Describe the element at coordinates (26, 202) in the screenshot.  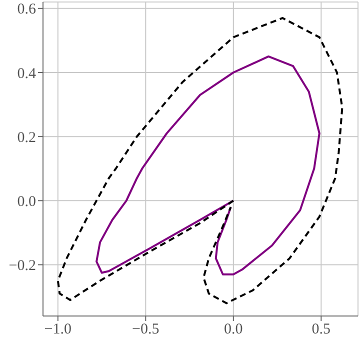
I see `y-tick-label: 0.0` at that location.